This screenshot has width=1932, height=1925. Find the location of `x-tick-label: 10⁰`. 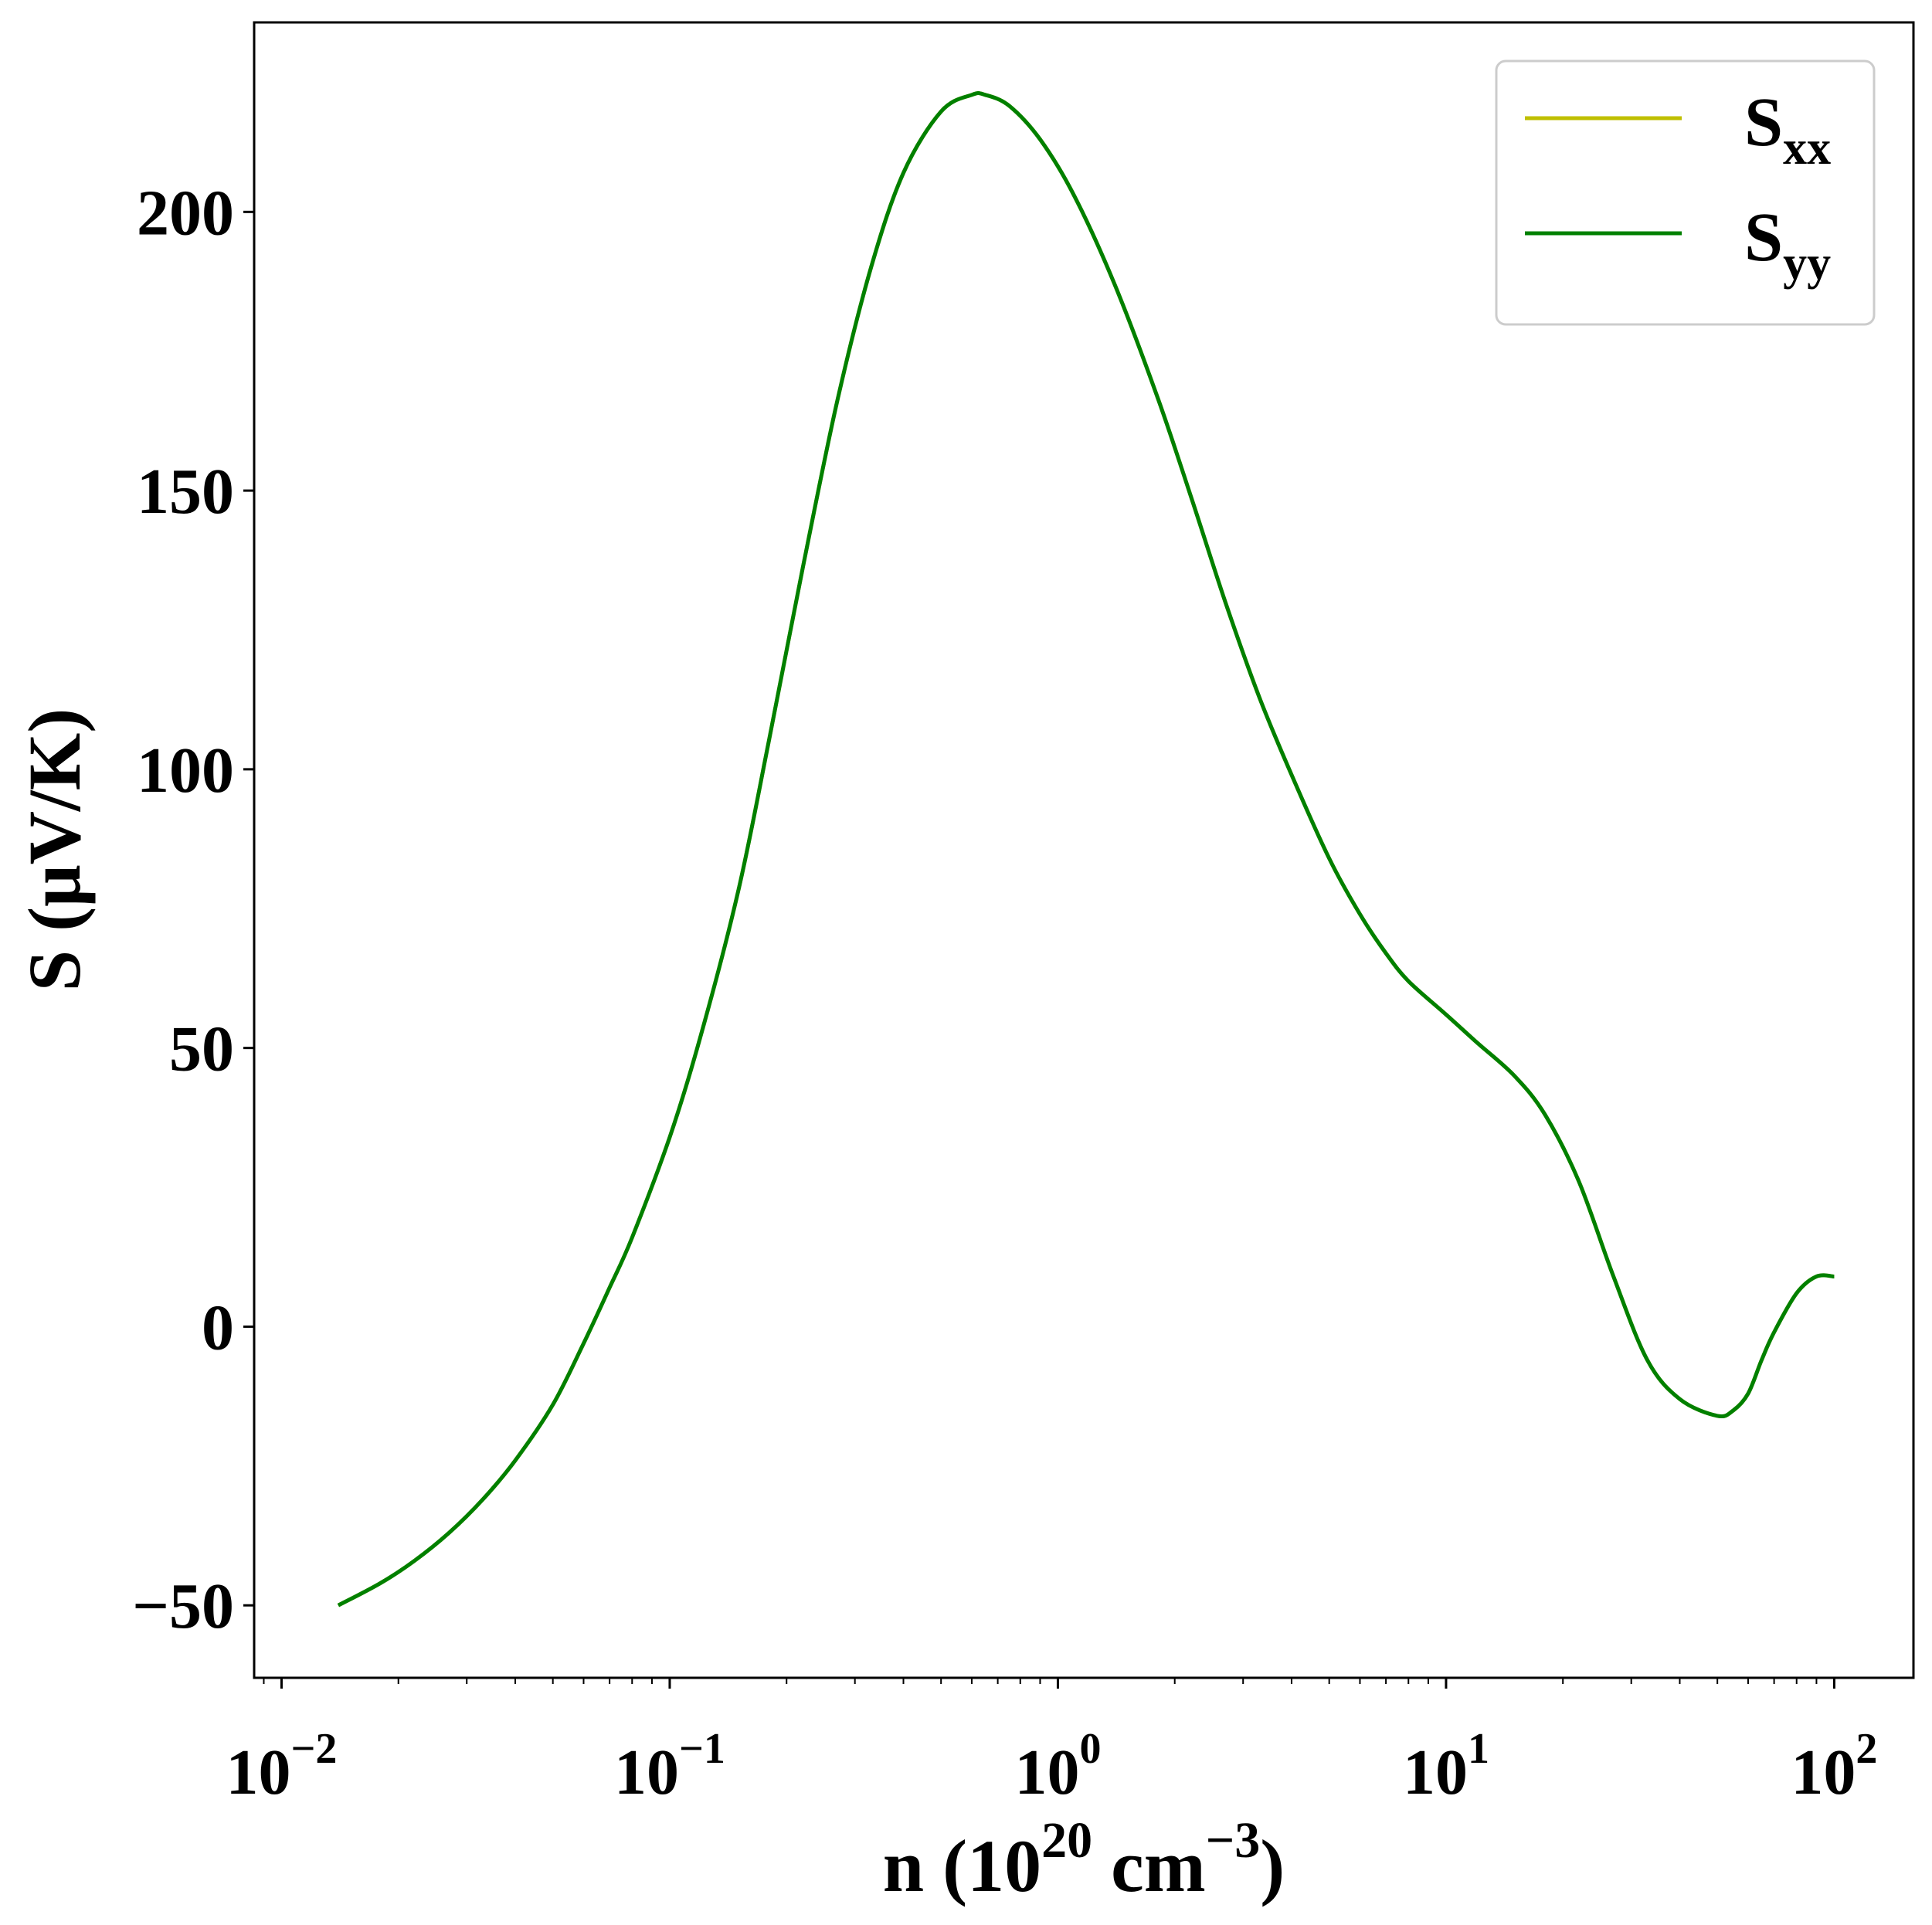

x-tick-label: 10⁰ is located at coordinates (1058, 1766).